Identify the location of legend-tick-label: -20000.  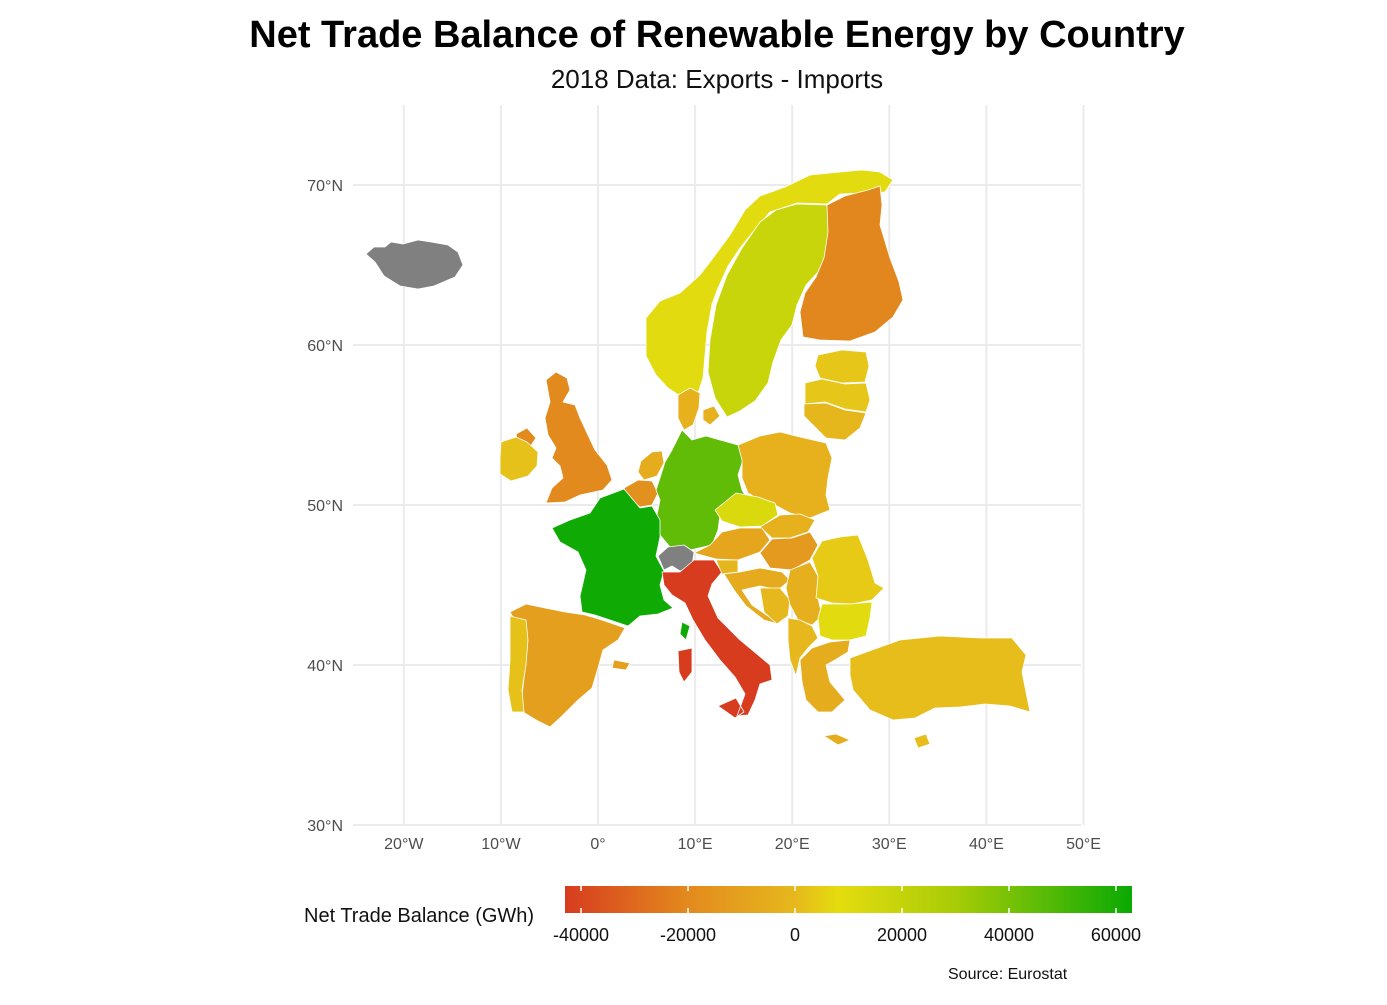
(688, 935).